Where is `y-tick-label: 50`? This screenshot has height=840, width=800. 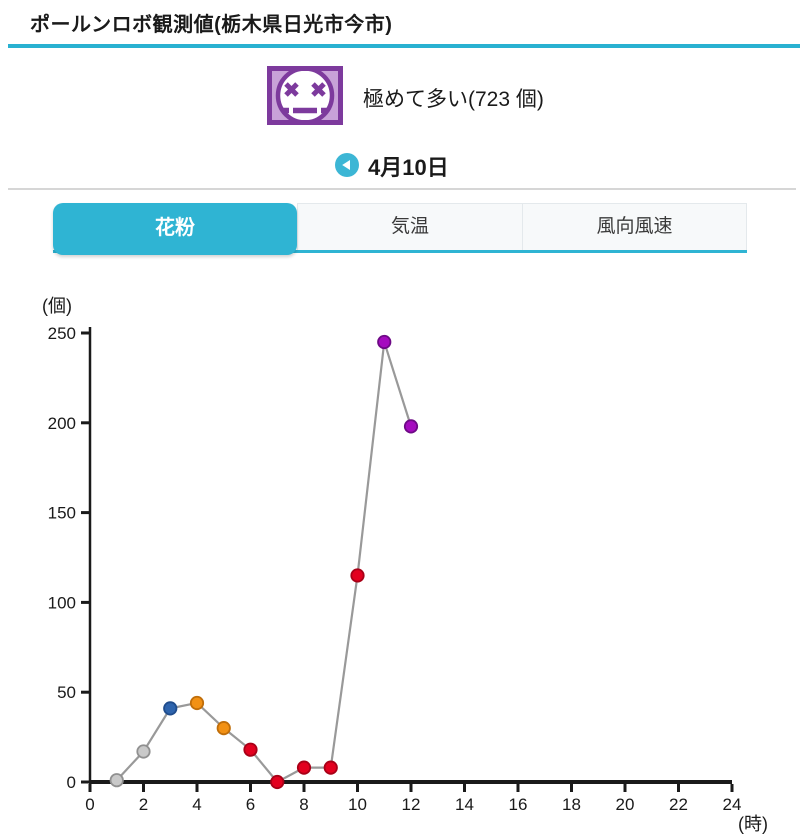
y-tick-label: 50 is located at coordinates (66, 692).